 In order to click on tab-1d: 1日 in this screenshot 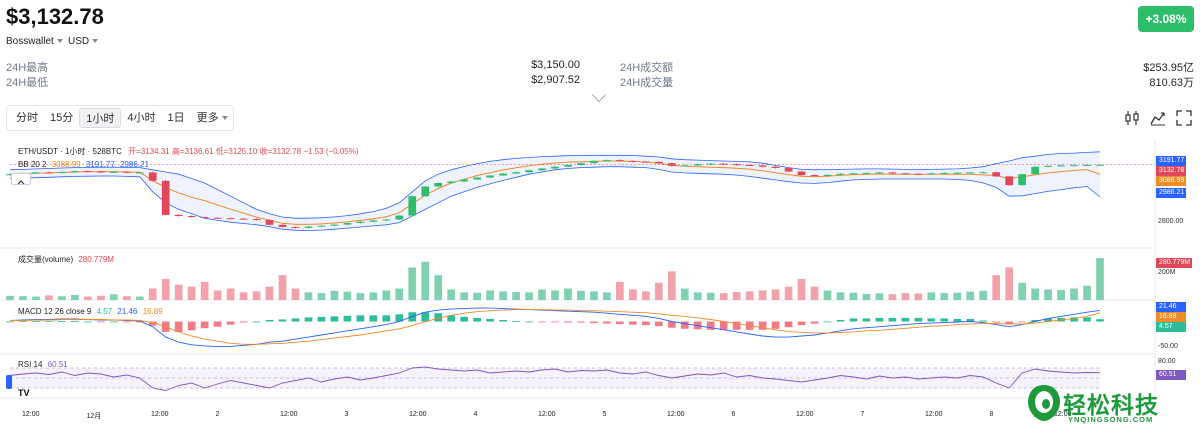, I will do `click(176, 118)`.